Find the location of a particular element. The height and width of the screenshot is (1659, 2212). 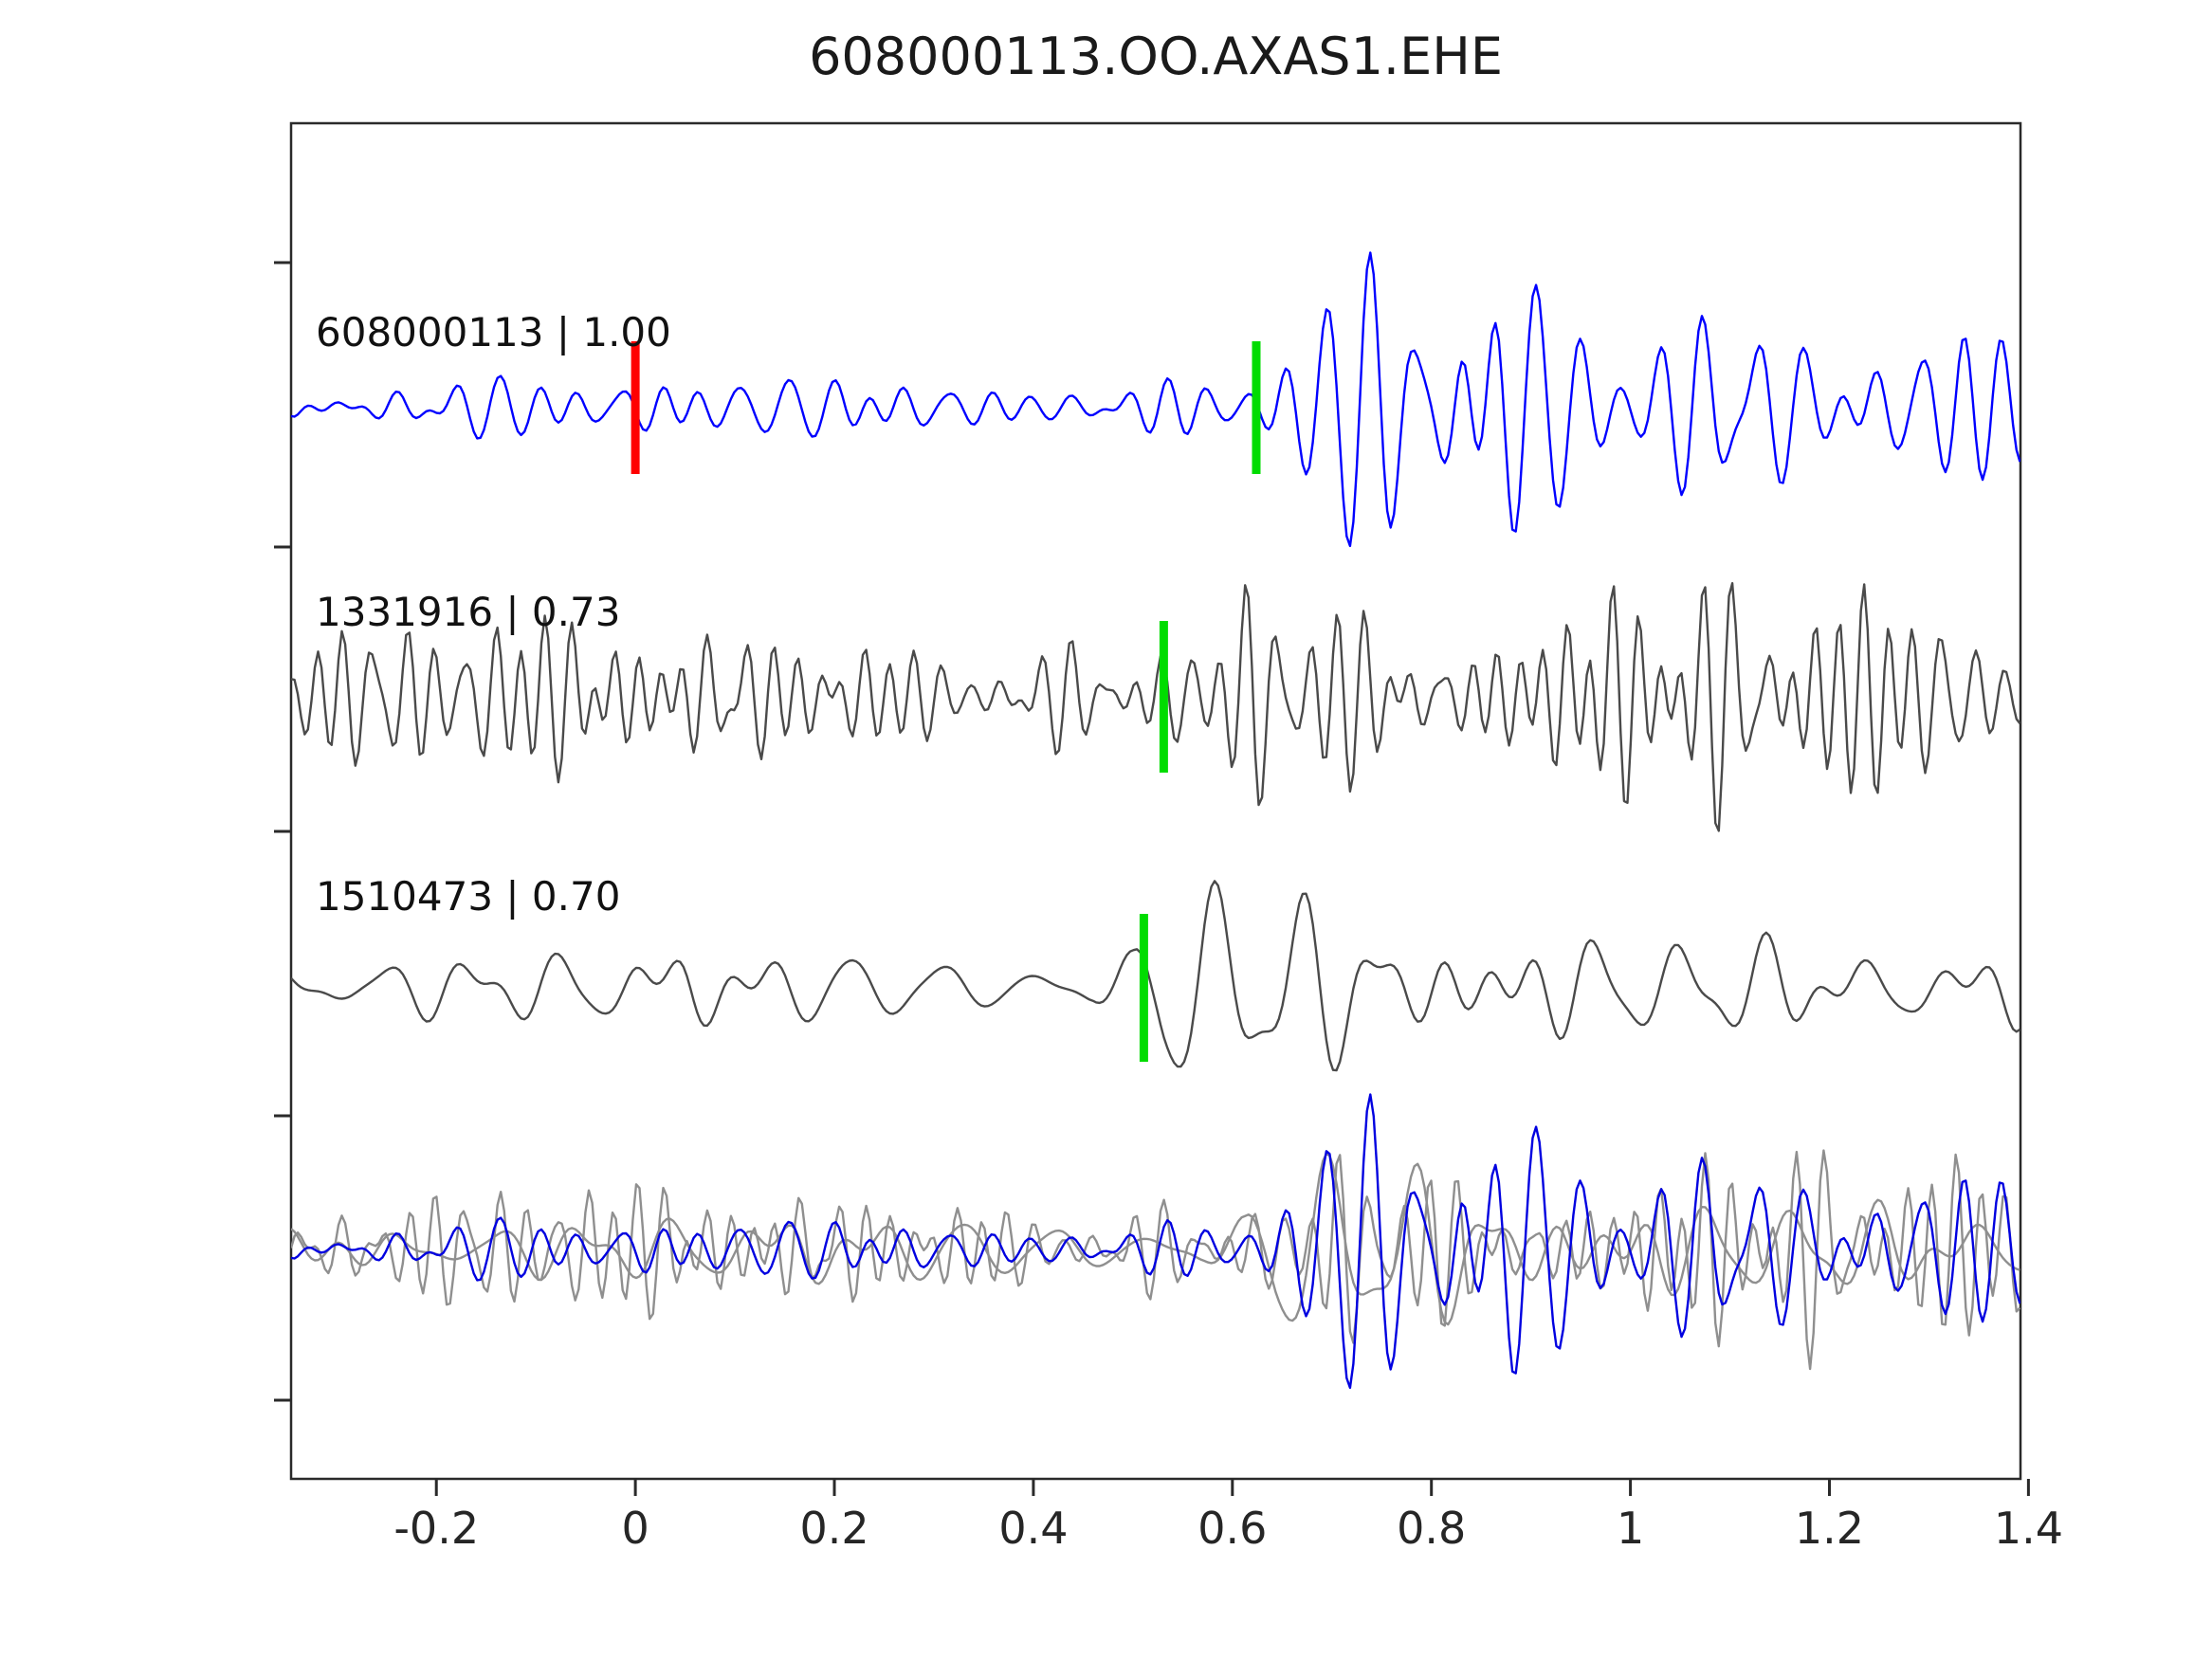

x-tick-label: 1.4 is located at coordinates (2028, 1528).